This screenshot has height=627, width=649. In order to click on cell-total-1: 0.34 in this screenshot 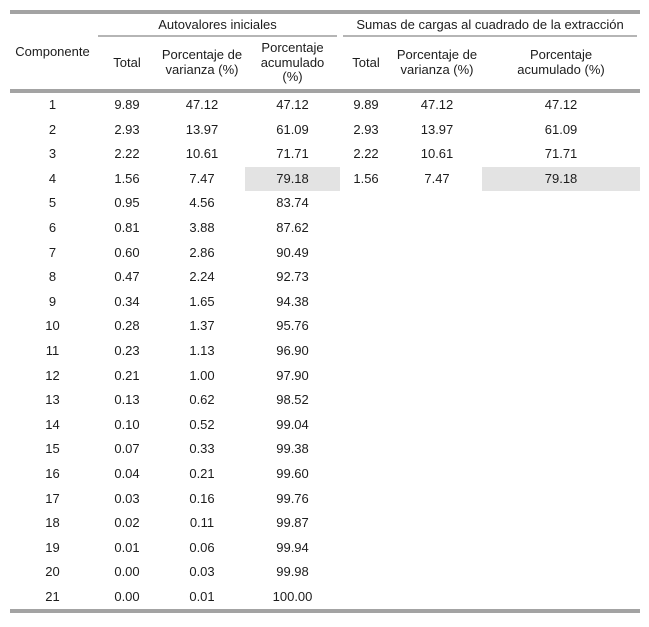, I will do `click(127, 301)`.